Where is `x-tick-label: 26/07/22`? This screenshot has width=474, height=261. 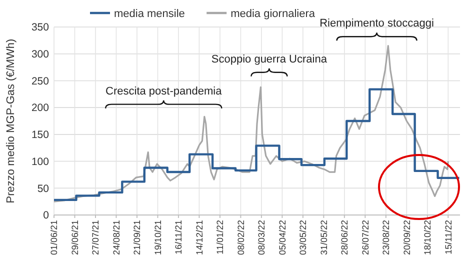 x-tick-label: 26/07/22 is located at coordinates (365, 238).